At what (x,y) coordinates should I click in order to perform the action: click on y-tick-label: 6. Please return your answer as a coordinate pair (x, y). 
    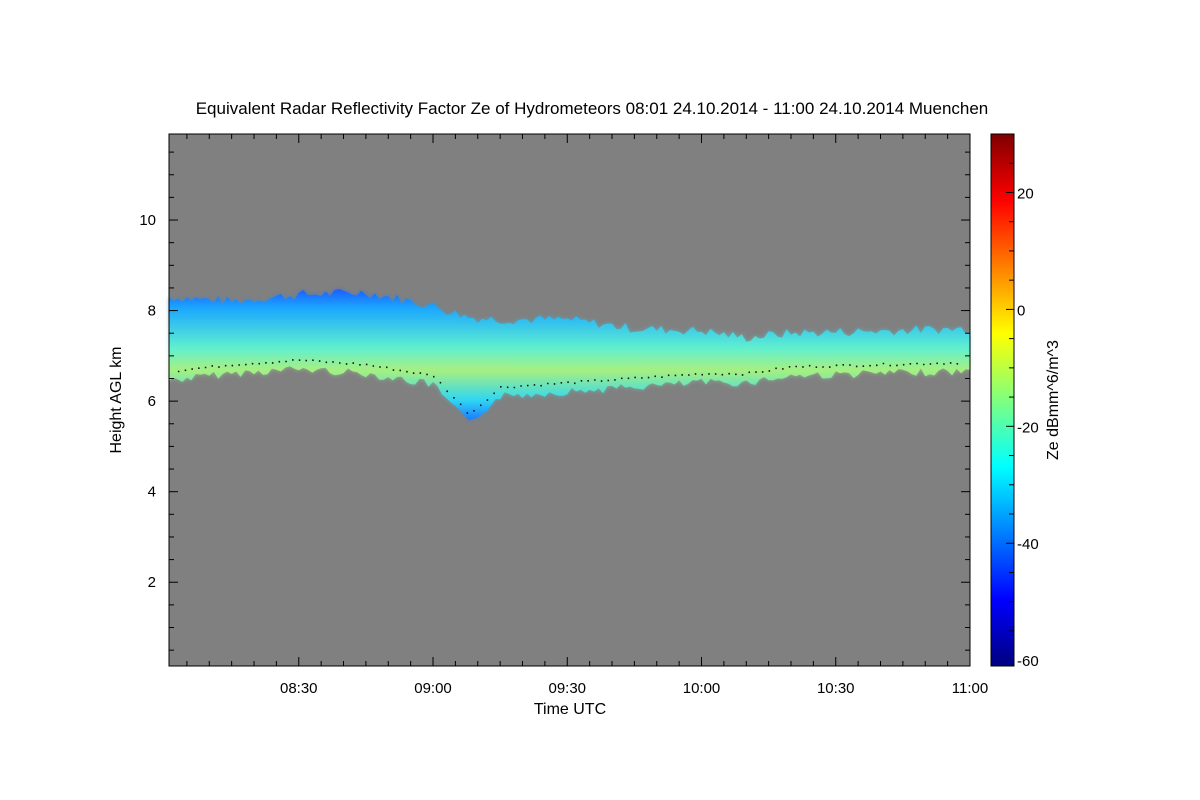
    Looking at the image, I should click on (152, 401).